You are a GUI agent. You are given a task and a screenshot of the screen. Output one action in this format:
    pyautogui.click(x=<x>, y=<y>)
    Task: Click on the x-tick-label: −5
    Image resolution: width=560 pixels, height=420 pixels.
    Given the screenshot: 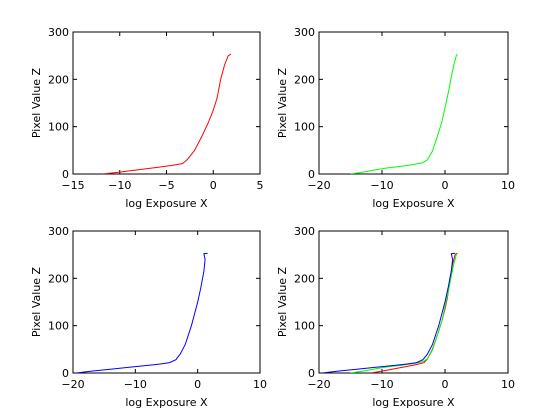 What is the action you would take?
    pyautogui.click(x=166, y=185)
    